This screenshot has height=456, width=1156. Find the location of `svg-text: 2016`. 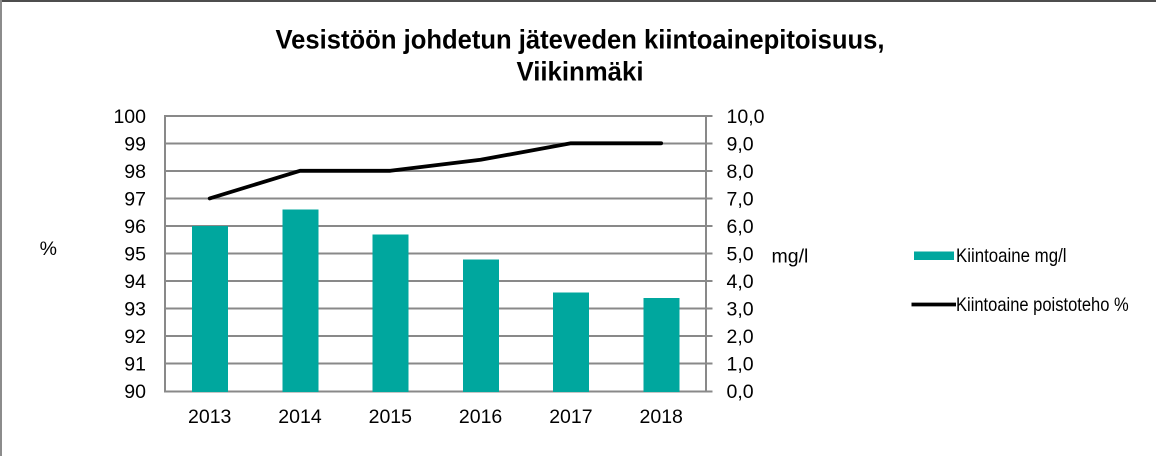

svg-text: 2016 is located at coordinates (480, 417).